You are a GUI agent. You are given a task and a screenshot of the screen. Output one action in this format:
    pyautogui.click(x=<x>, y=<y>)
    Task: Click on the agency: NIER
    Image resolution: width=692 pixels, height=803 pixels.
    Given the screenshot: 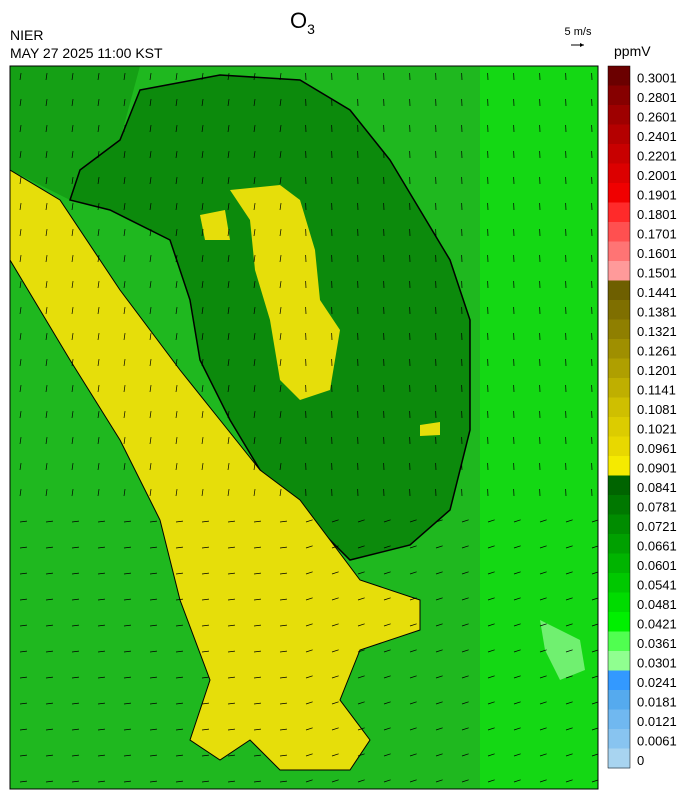 What is the action you would take?
    pyautogui.click(x=26, y=35)
    